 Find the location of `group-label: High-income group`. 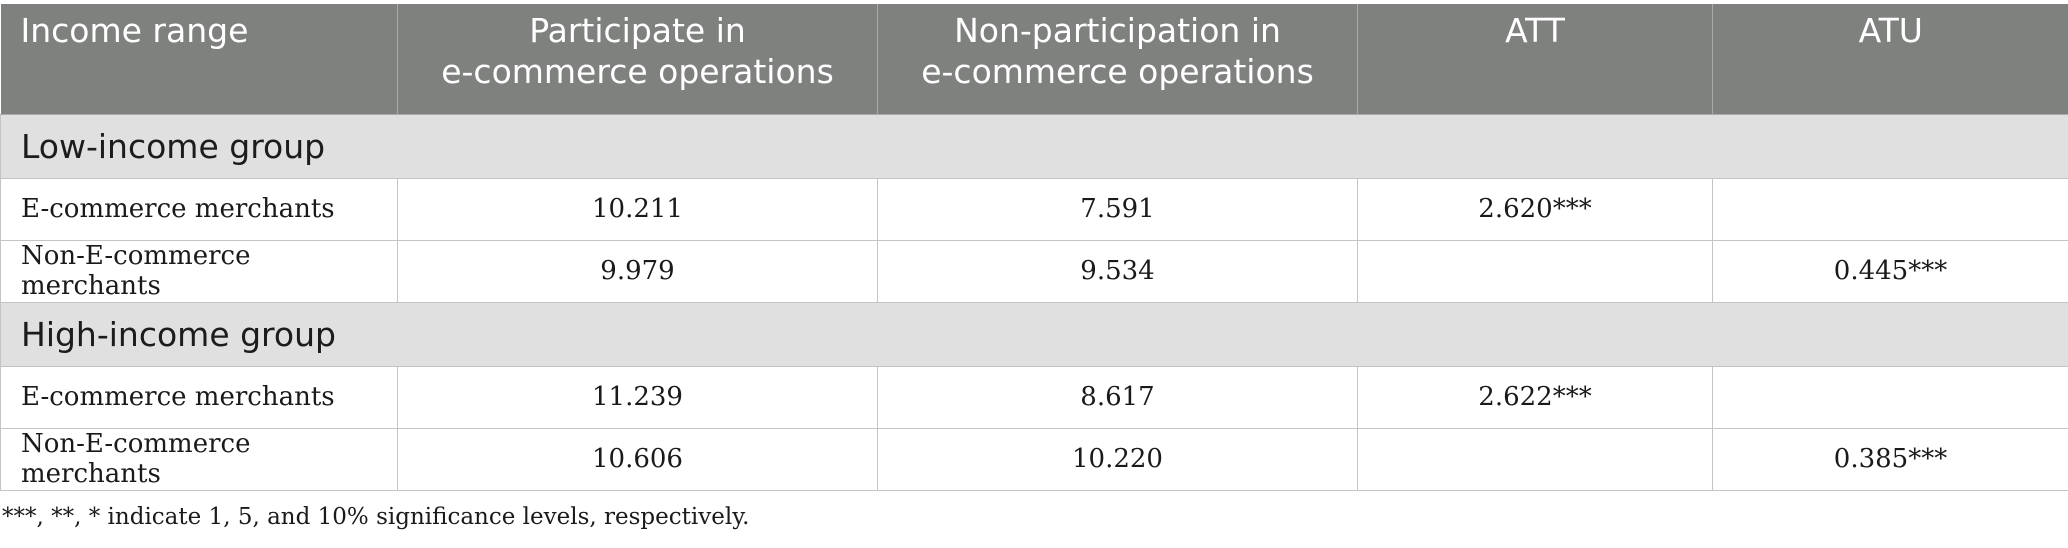

group-label: High-income group is located at coordinates (1034, 334).